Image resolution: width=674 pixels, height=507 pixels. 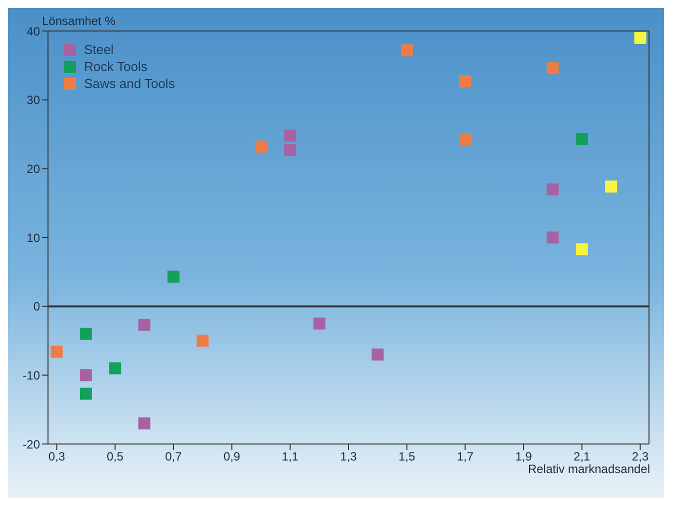 What do you see at coordinates (640, 457) in the screenshot?
I see `x-tick-label: 2,3` at bounding box center [640, 457].